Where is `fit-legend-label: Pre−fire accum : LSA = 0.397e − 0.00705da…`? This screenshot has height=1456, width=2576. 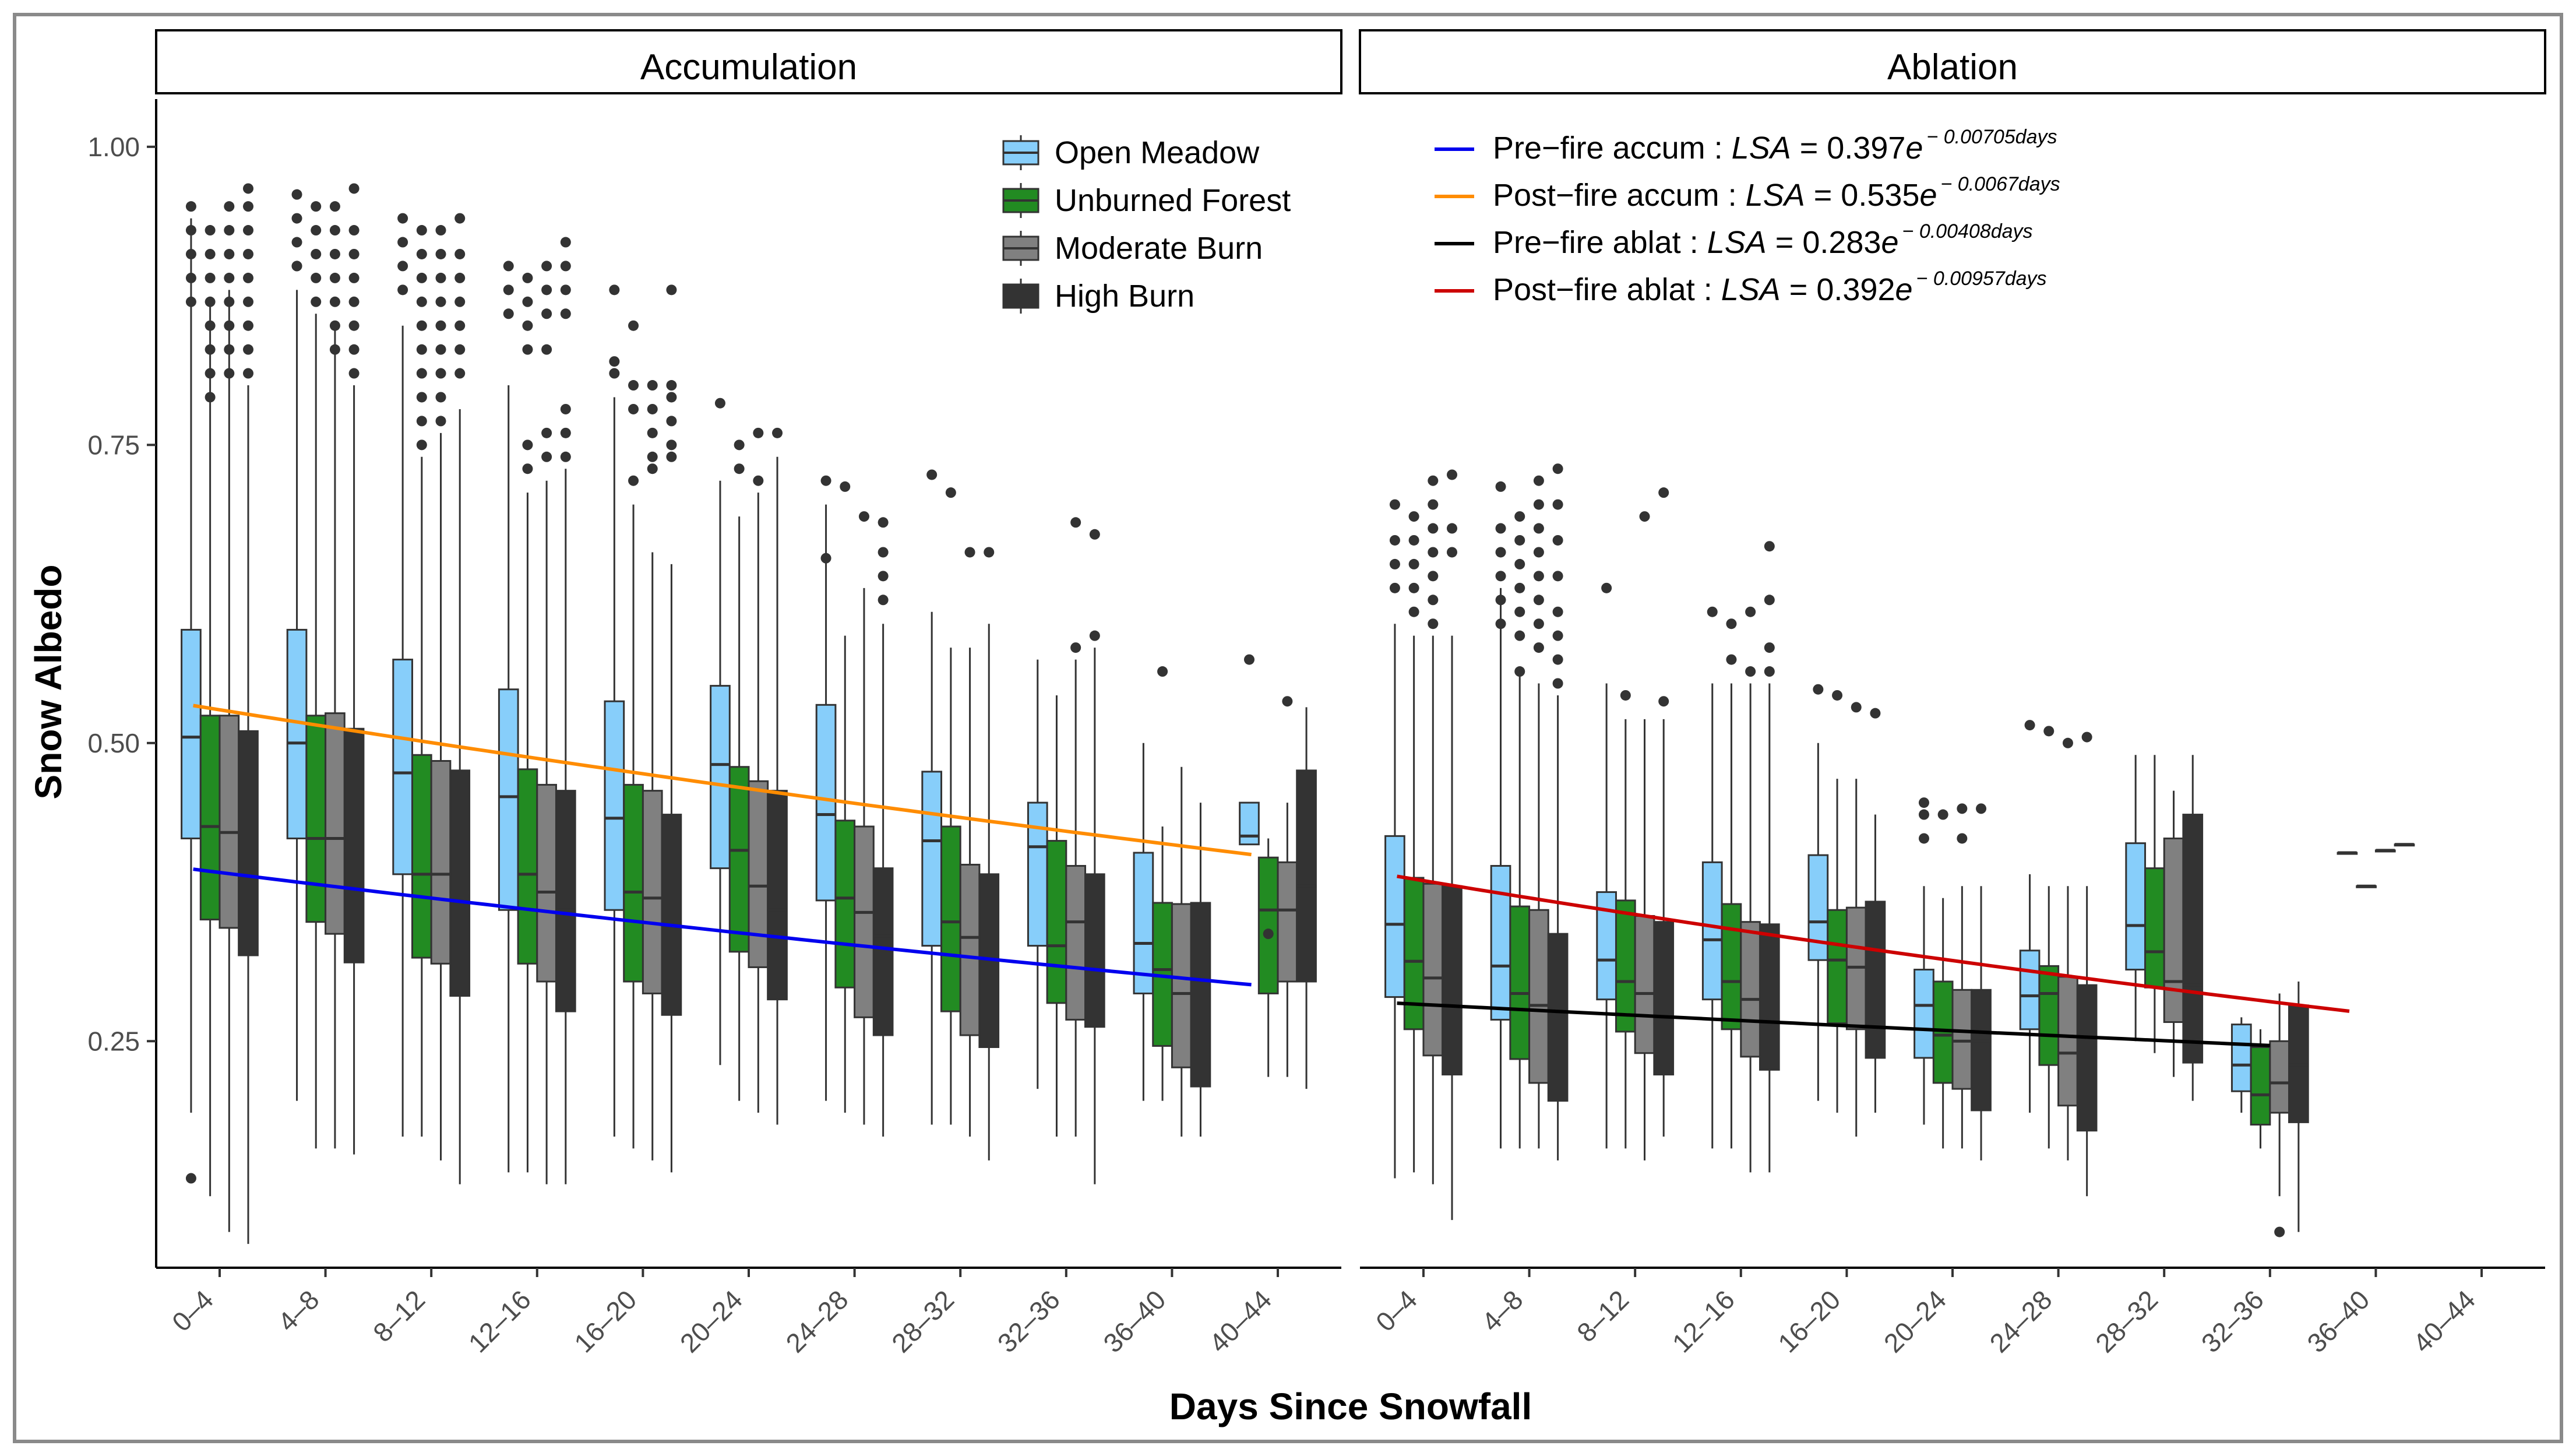 fit-legend-label: Pre−fire accum : LSA = 0.397e − 0.00705da… is located at coordinates (1775, 146).